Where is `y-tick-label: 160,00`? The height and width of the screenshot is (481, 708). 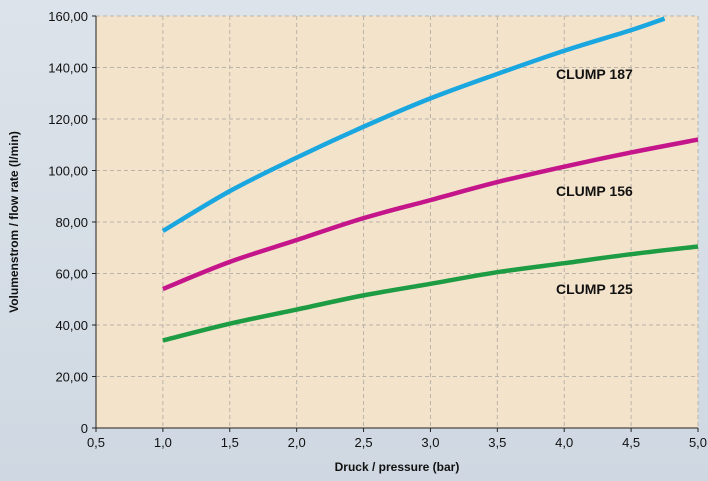 y-tick-label: 160,00 is located at coordinates (68, 16).